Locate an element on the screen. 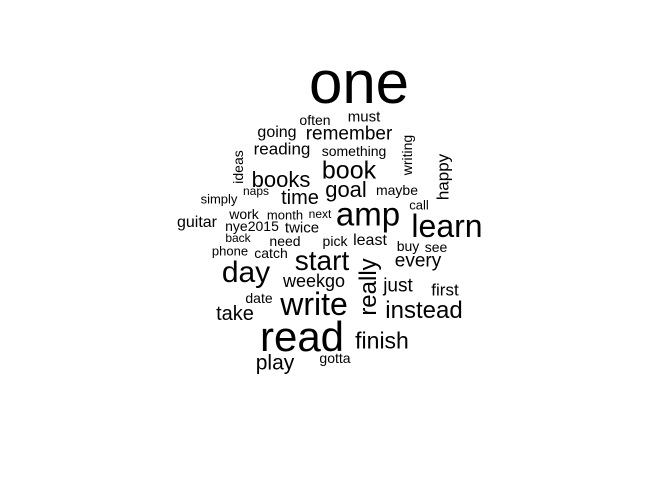  word: pick is located at coordinates (335, 241).